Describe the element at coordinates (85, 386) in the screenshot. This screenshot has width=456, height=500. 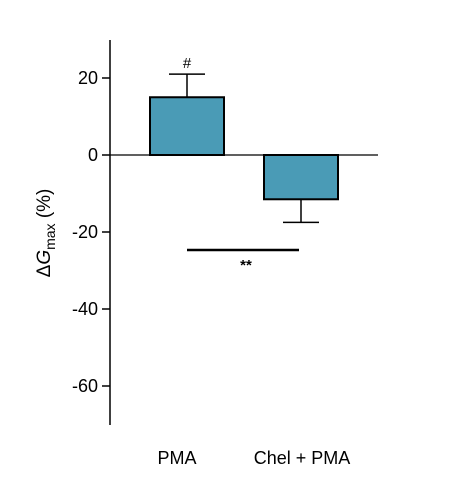
I see `y-tick-label: -60` at that location.